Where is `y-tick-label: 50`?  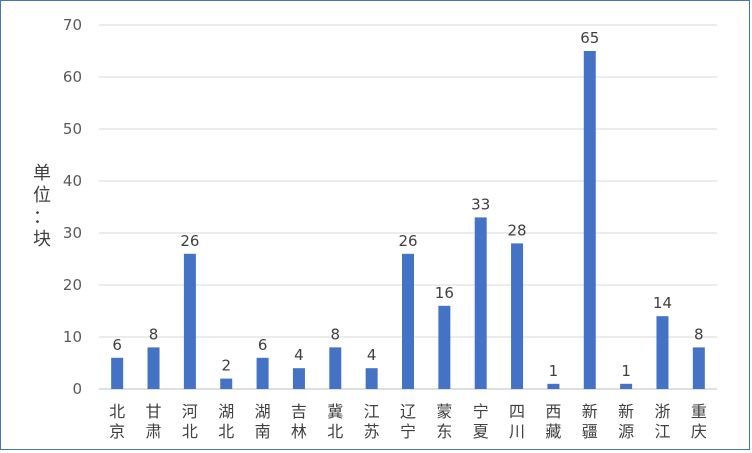 y-tick-label: 50 is located at coordinates (72, 129).